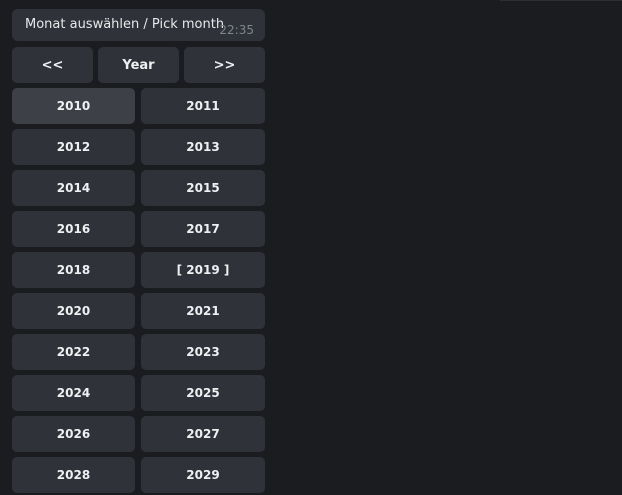 This screenshot has width=622, height=495. I want to click on year-button: 2022, so click(73, 352).